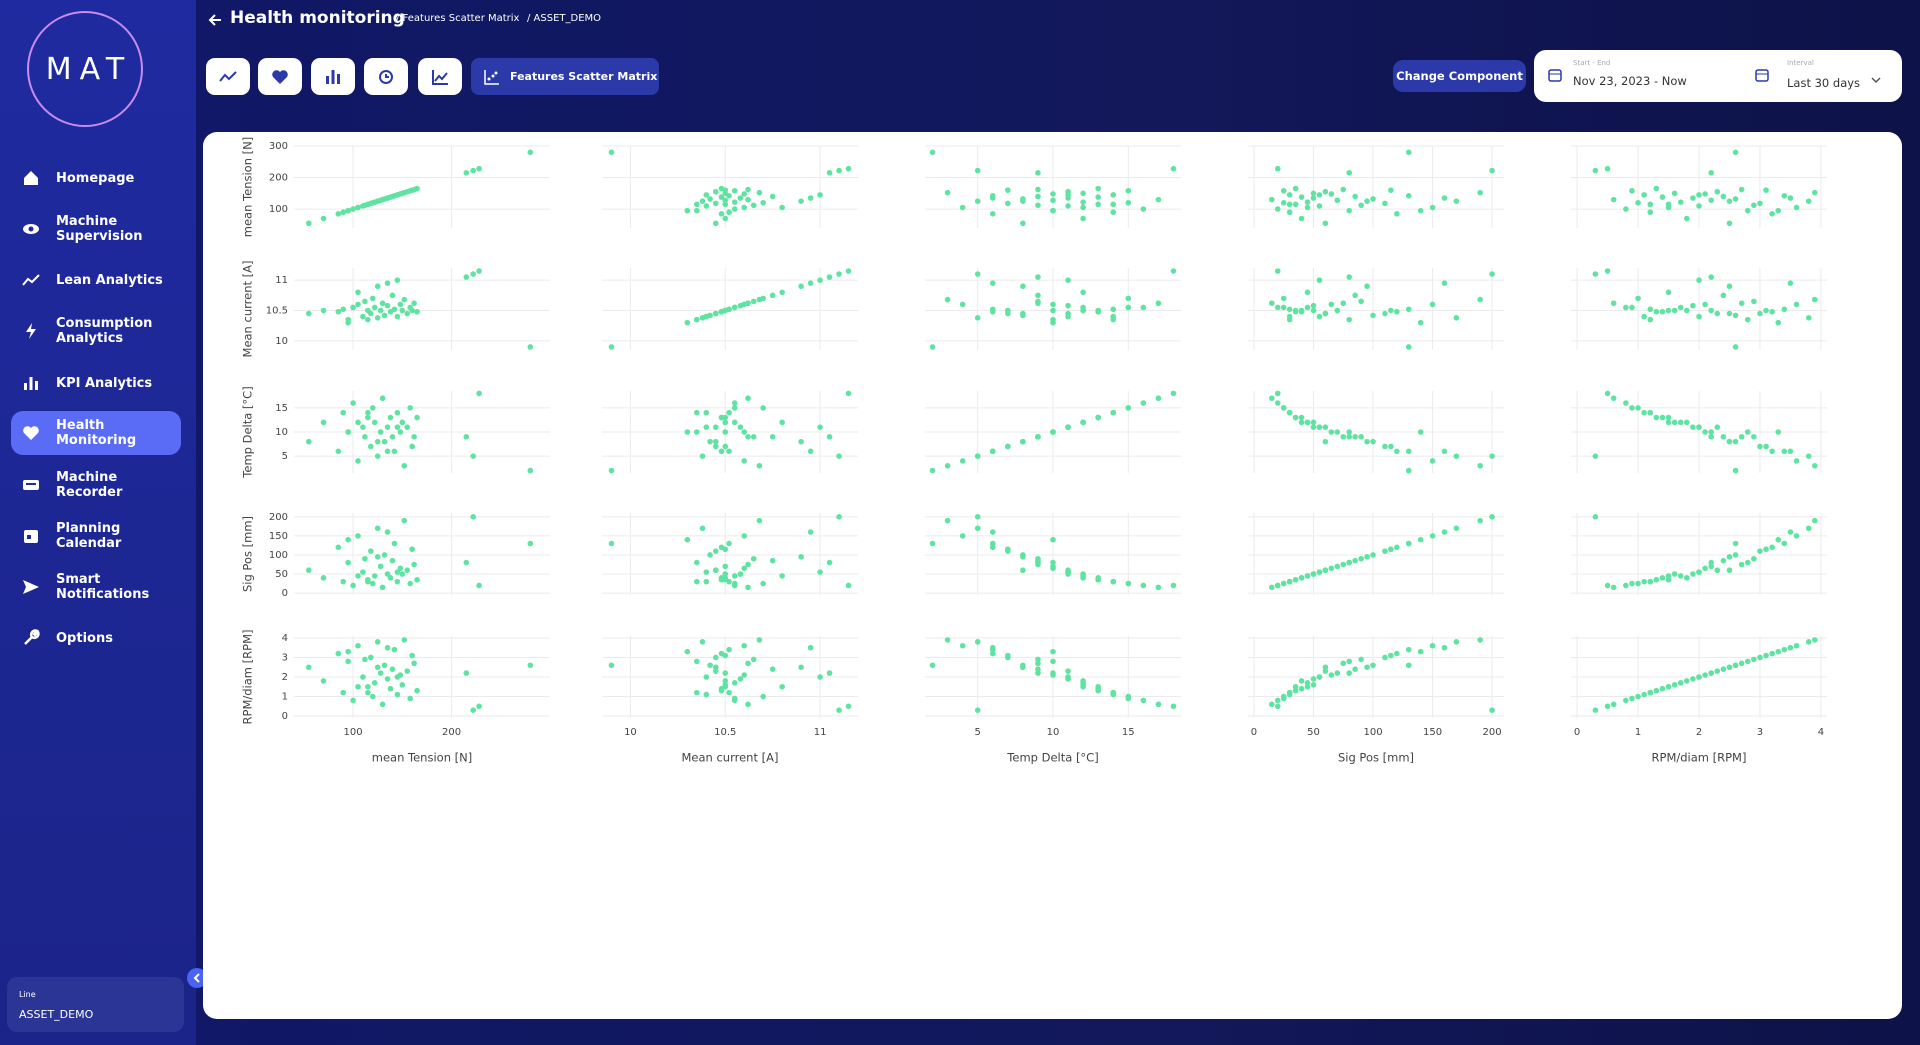  What do you see at coordinates (96, 536) in the screenshot?
I see `nav-item: Planning Calendar` at bounding box center [96, 536].